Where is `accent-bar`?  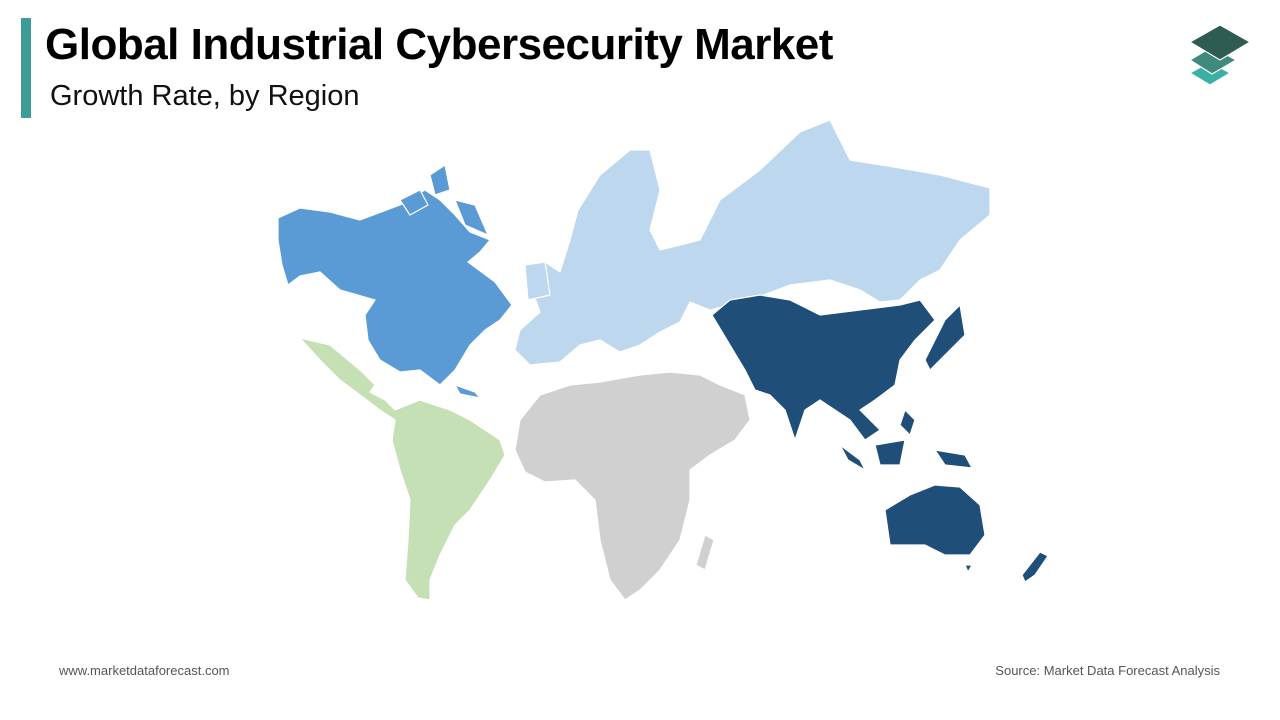 accent-bar is located at coordinates (26, 68).